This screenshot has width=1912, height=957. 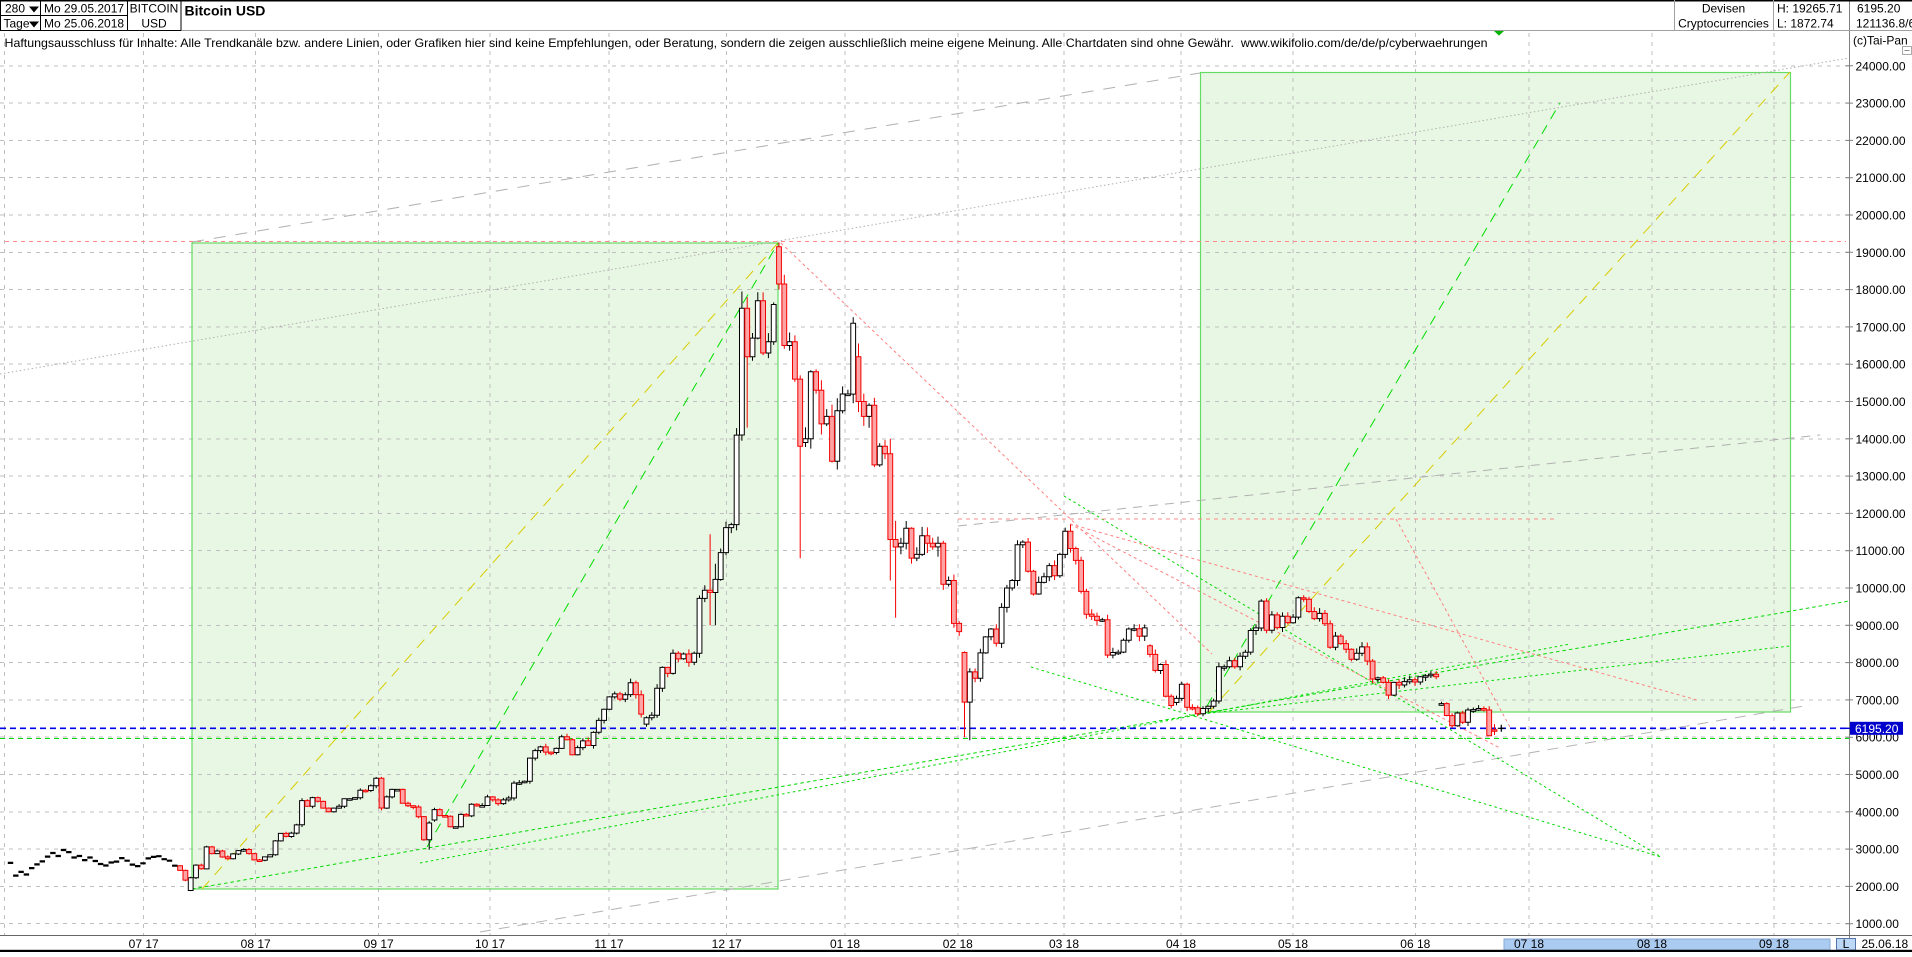 I want to click on svg-text: Bitcoin USD, so click(x=225, y=11).